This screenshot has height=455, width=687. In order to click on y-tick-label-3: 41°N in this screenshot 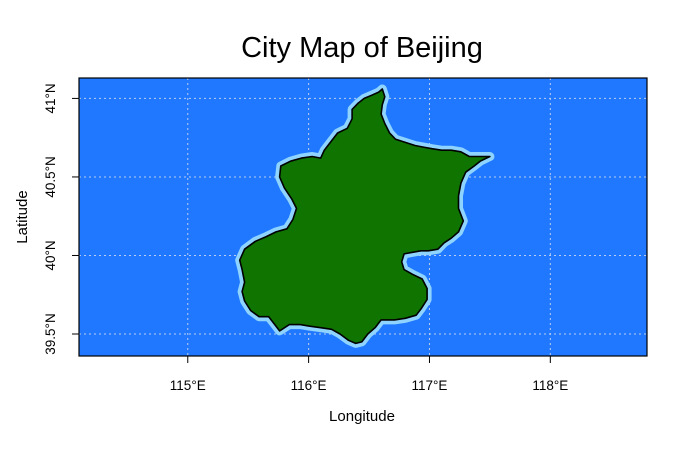, I will do `click(50, 98)`.